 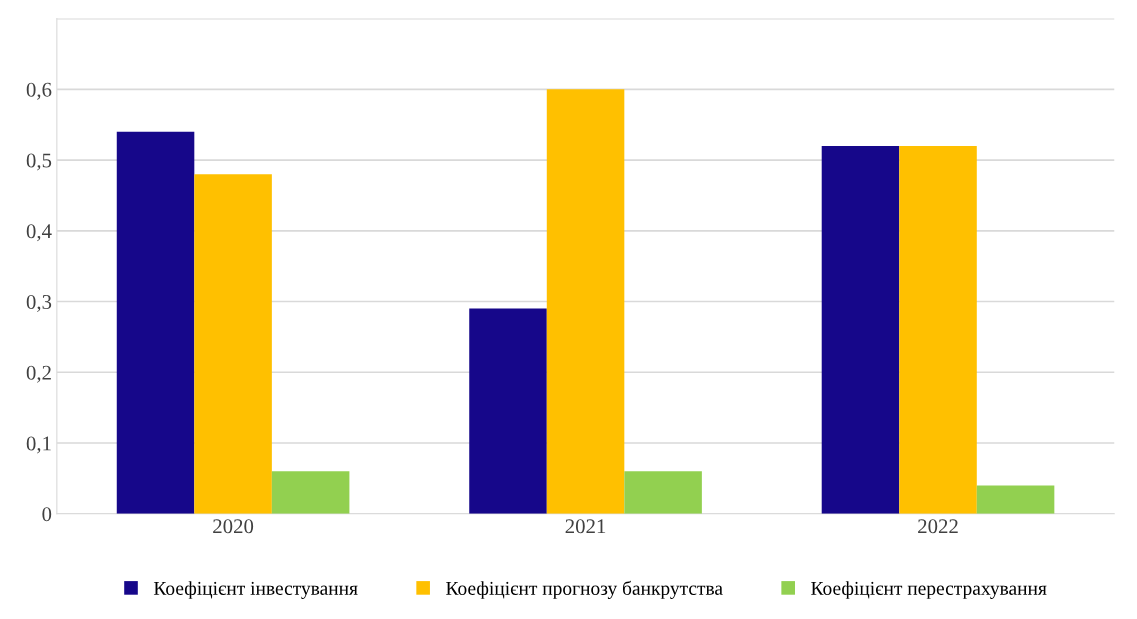 I want to click on y-tick-label: 0,4, so click(x=39, y=233).